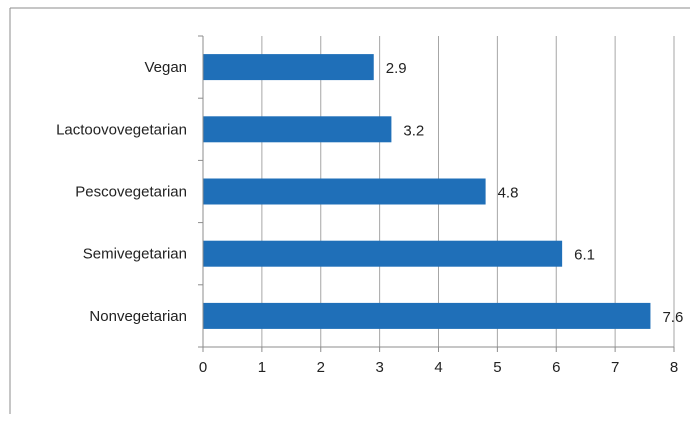 The height and width of the screenshot is (421, 695). What do you see at coordinates (135, 254) in the screenshot?
I see `category-label-semivegetarian: Semivegetarian` at bounding box center [135, 254].